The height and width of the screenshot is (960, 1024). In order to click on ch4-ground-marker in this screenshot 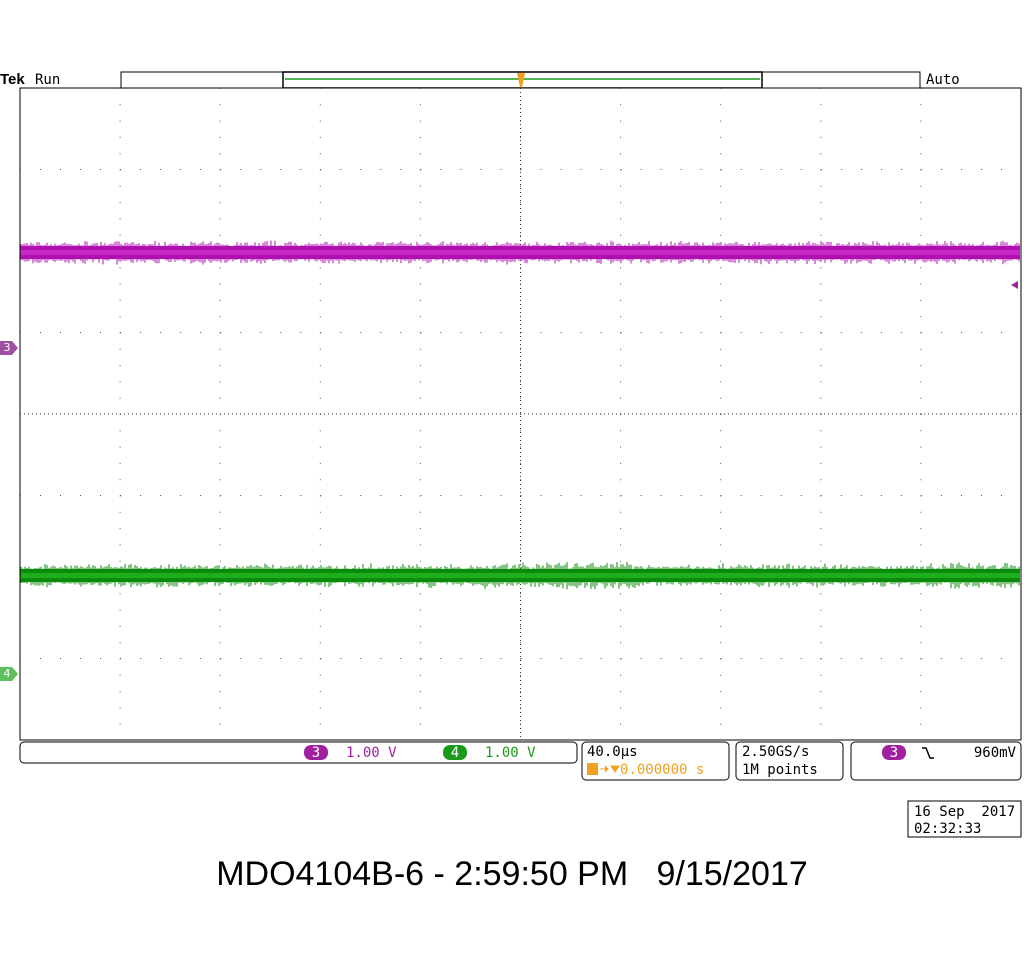, I will do `click(9, 674)`.